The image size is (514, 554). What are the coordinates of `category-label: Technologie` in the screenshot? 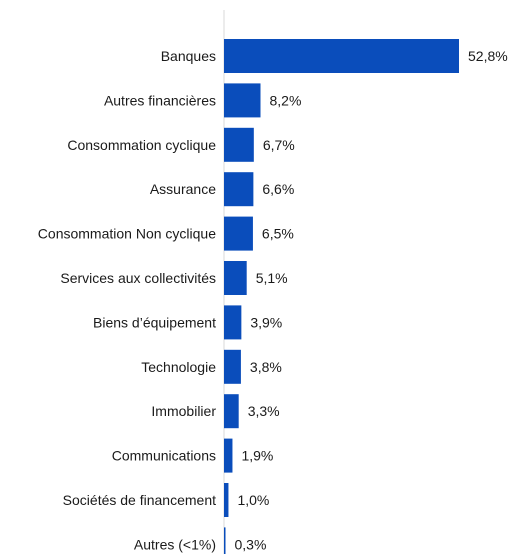 It's located at (178, 367).